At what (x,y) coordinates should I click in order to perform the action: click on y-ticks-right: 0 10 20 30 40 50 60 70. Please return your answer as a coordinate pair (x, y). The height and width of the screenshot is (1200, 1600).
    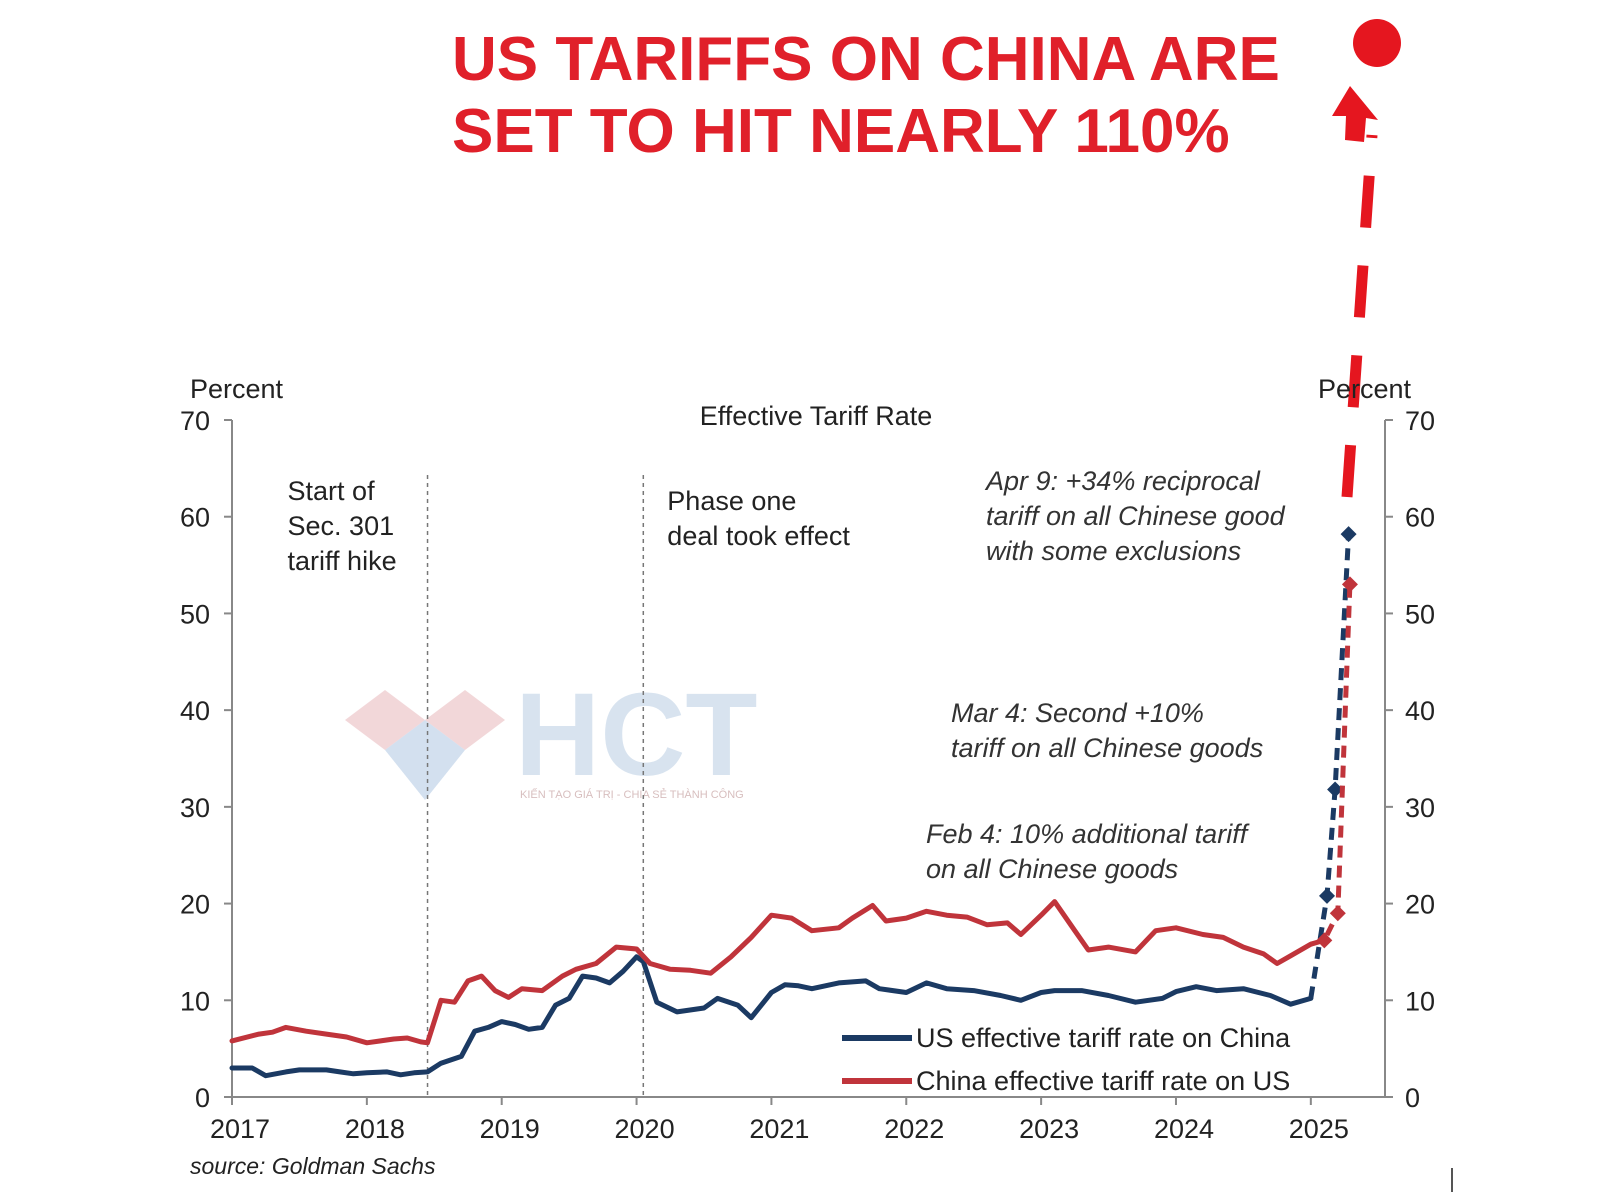
    Looking at the image, I should click on (1410, 759).